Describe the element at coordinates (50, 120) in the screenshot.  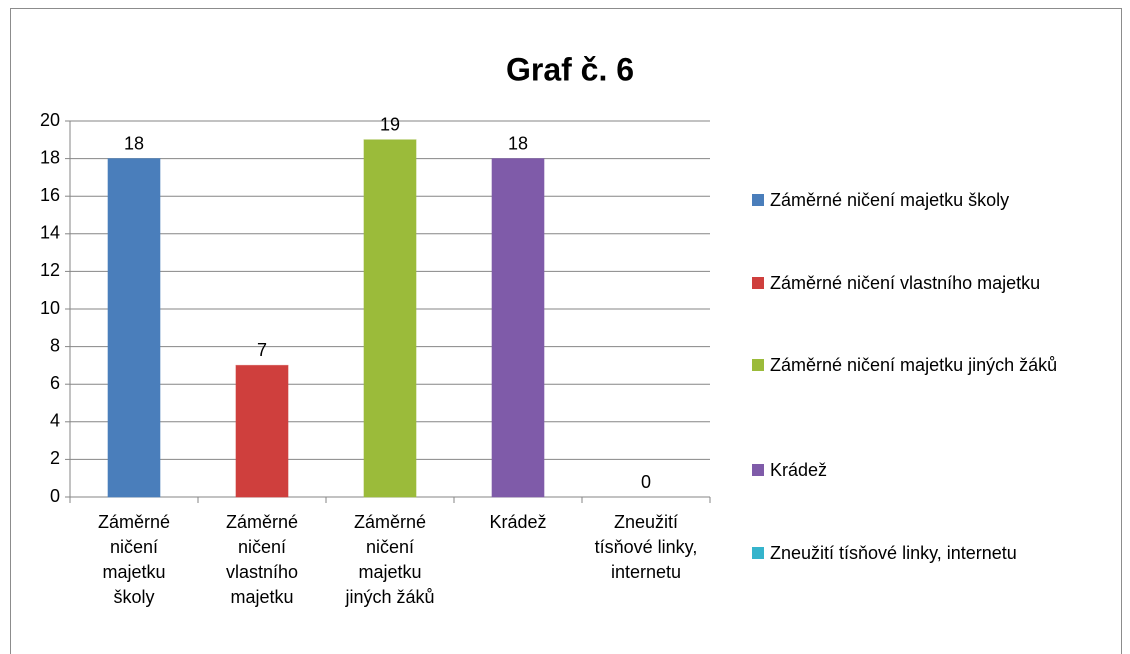
I see `y-tick-label: 20` at that location.